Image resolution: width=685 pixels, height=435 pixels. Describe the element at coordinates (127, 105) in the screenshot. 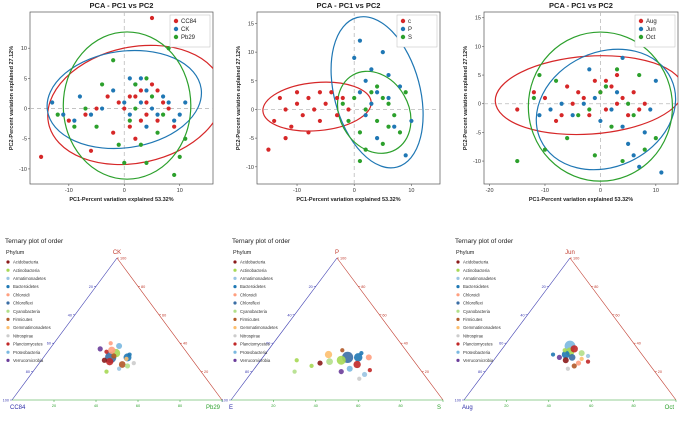

I see `ellipse-Pb29` at that location.